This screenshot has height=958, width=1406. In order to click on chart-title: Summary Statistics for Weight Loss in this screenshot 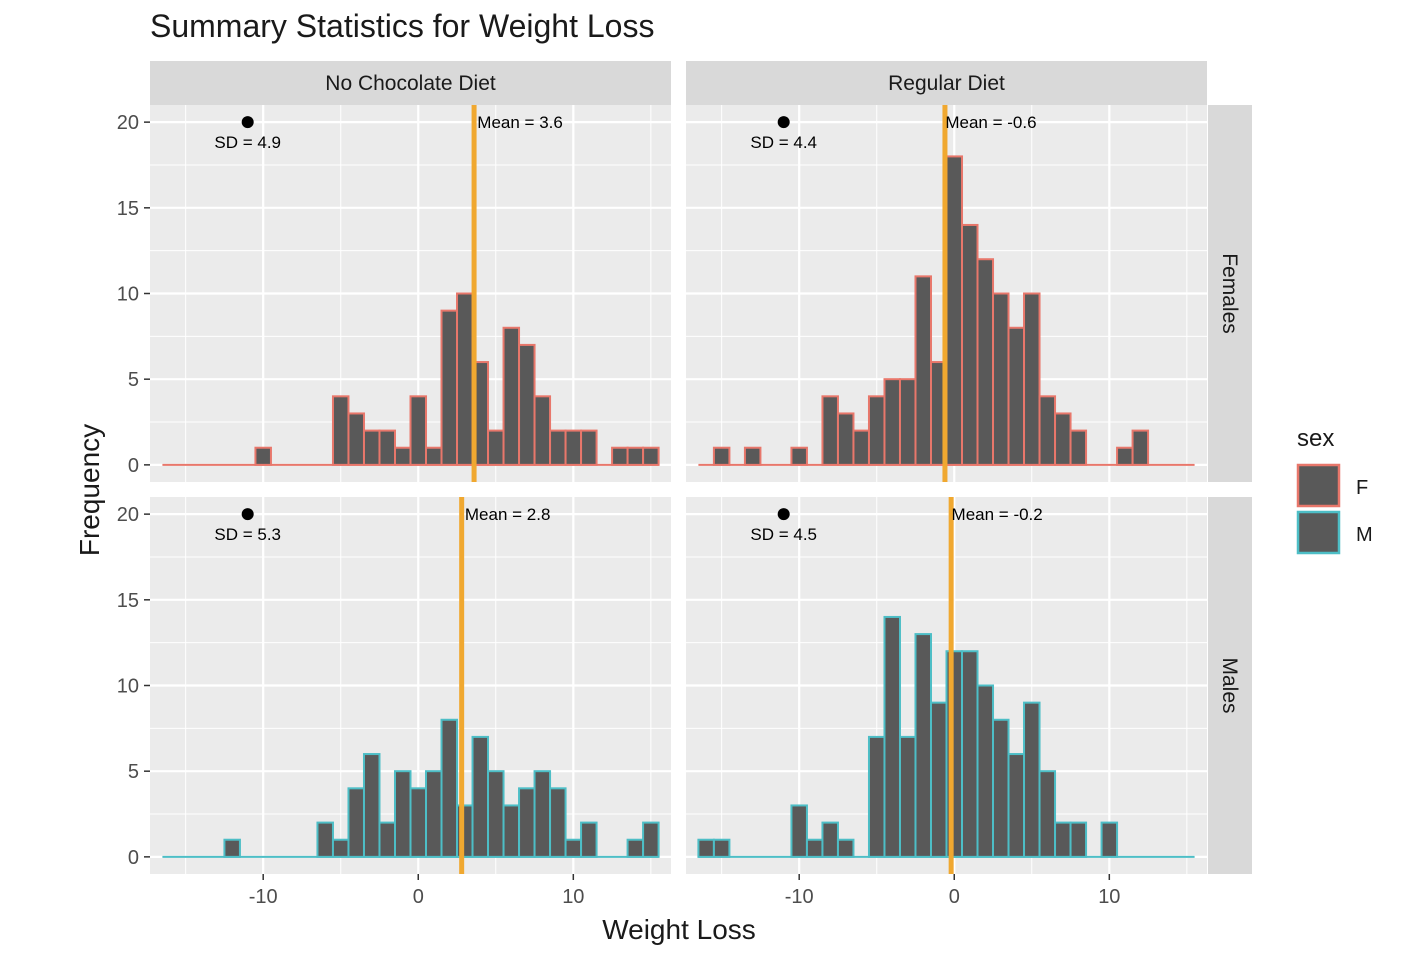, I will do `click(402, 26)`.